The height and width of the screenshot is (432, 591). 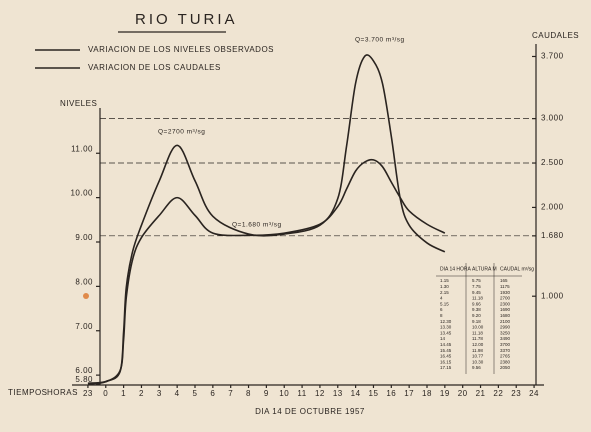 I want to click on table-header: DIA 14 HORA, so click(x=456, y=269).